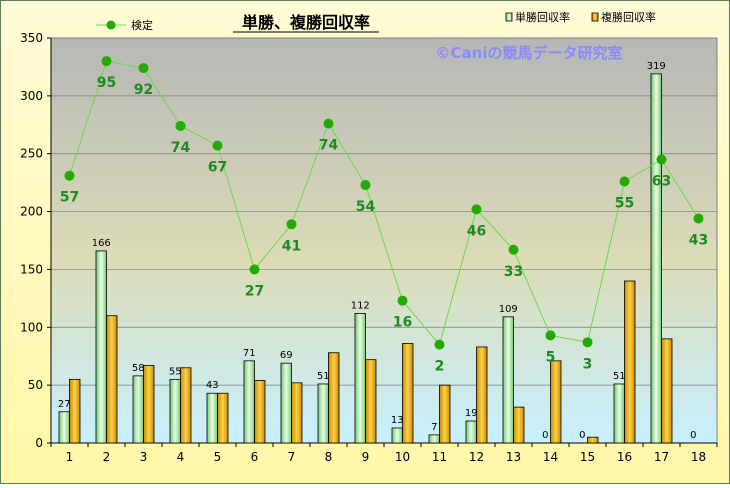 Image resolution: width=730 pixels, height=488 pixels. What do you see at coordinates (595, 17) in the screenshot?
I see `legend-place-swatch` at bounding box center [595, 17].